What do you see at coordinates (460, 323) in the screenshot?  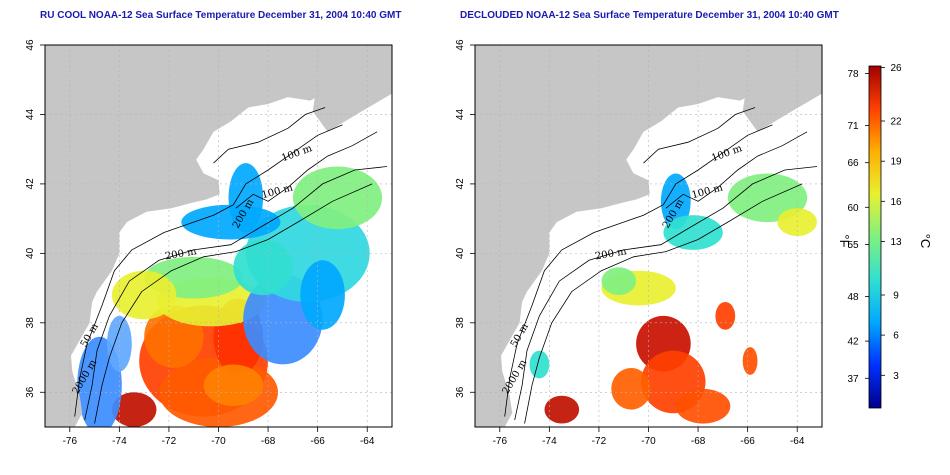 I see `right-lat-tick-label: 38` at bounding box center [460, 323].